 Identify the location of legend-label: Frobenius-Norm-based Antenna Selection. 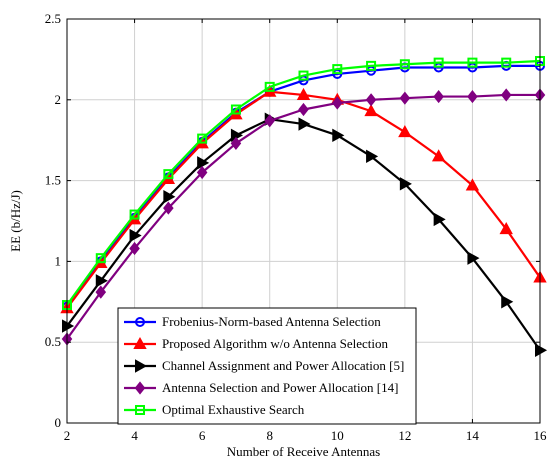
(271, 321).